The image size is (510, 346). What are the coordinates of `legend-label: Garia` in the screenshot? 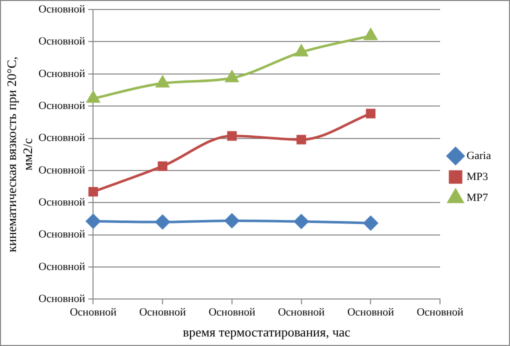 It's located at (479, 156).